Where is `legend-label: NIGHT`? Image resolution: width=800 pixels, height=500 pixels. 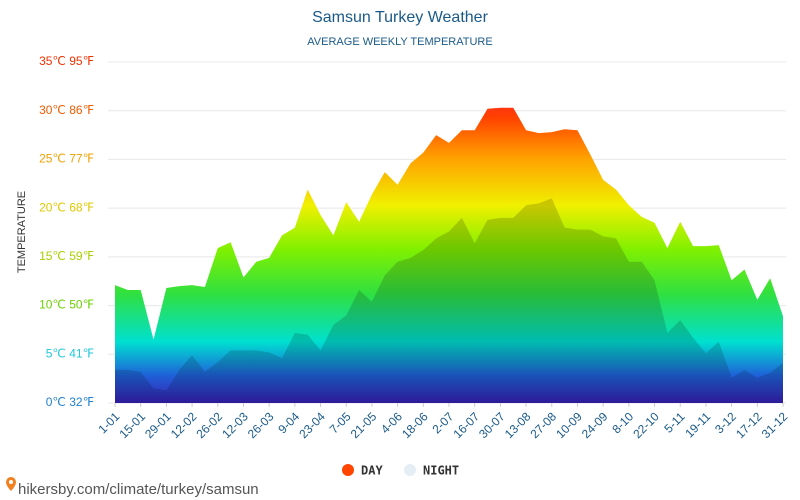 legend-label: NIGHT is located at coordinates (441, 471).